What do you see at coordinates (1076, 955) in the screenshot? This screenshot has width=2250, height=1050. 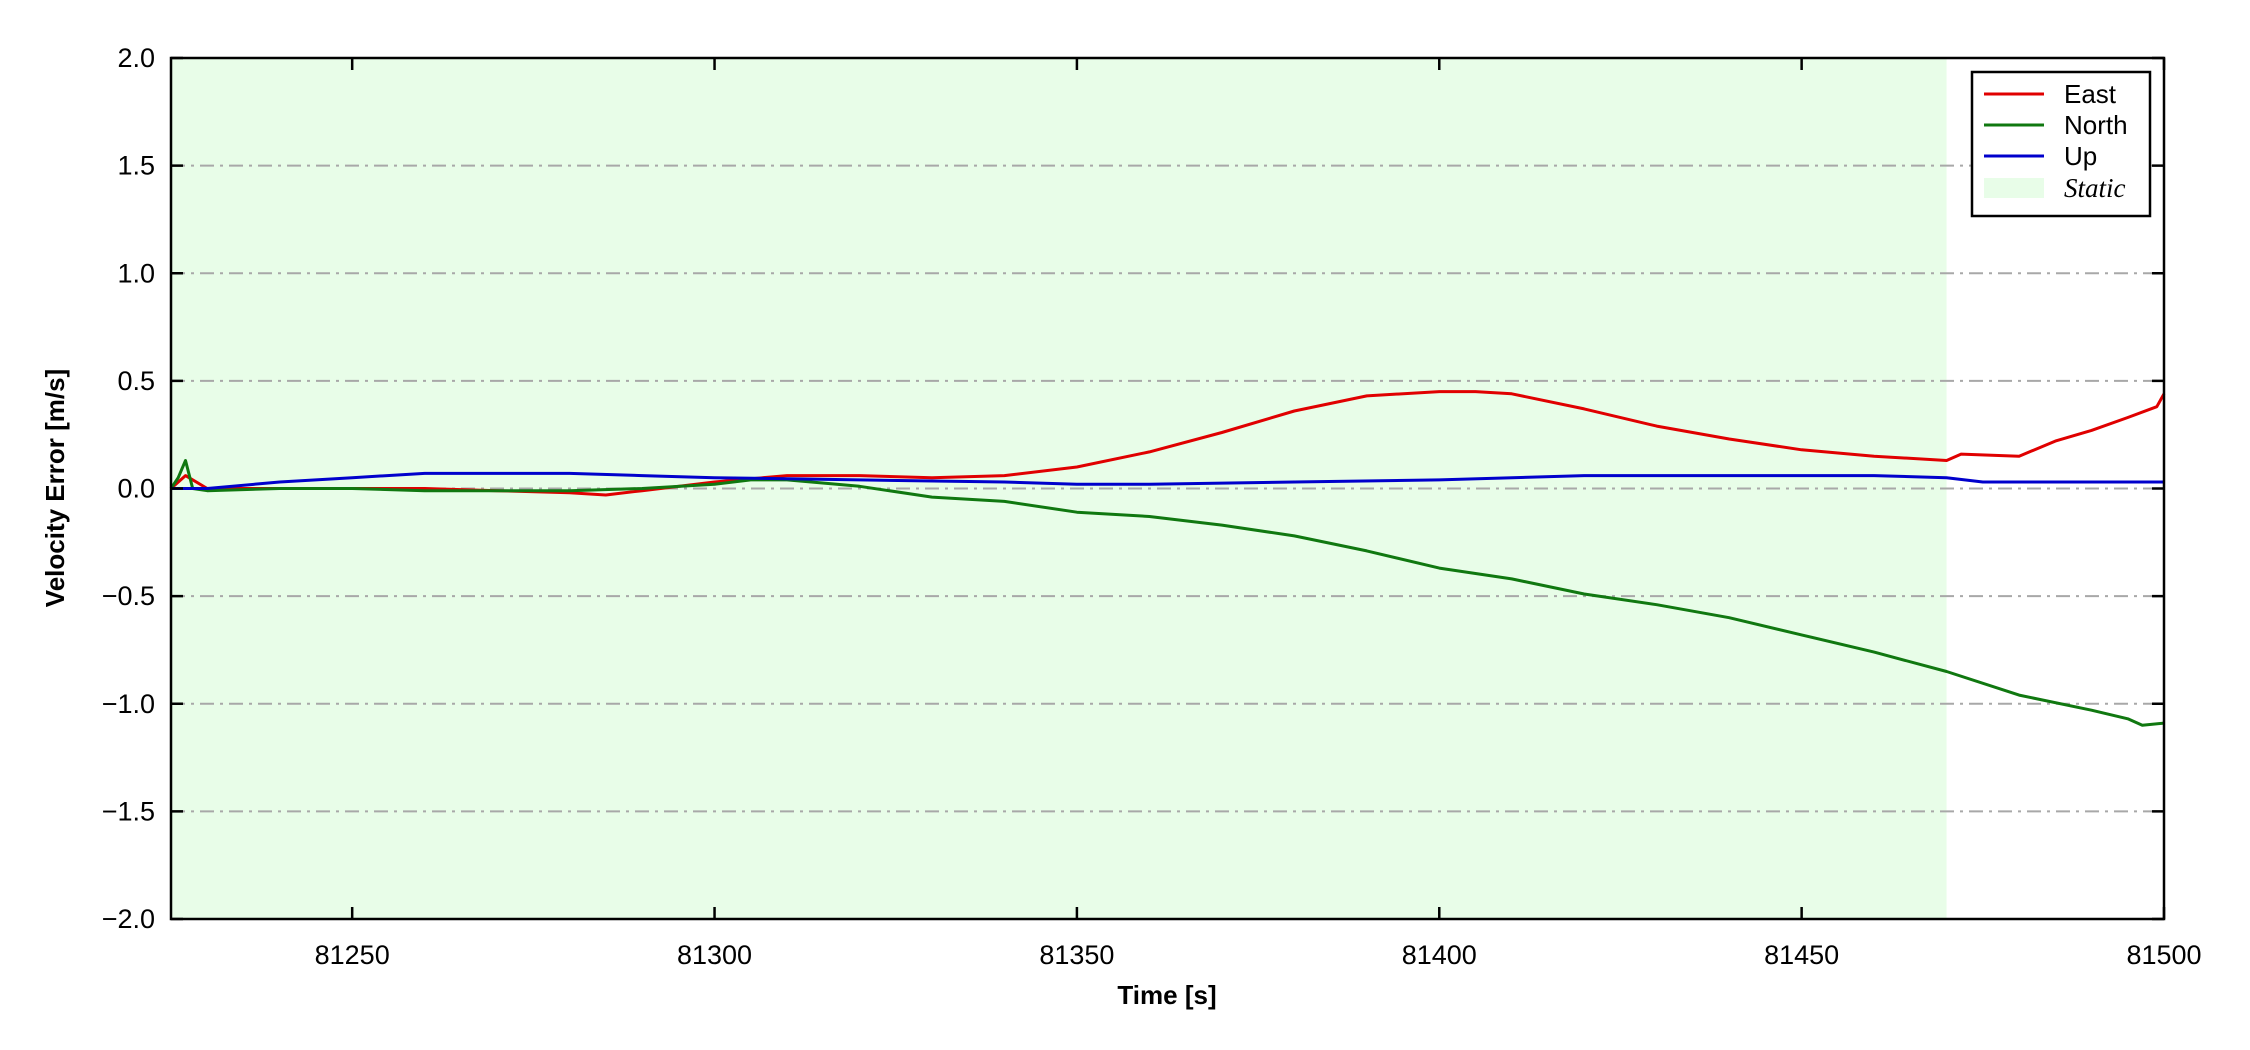 I see `x-tick-label: 81350` at bounding box center [1076, 955].